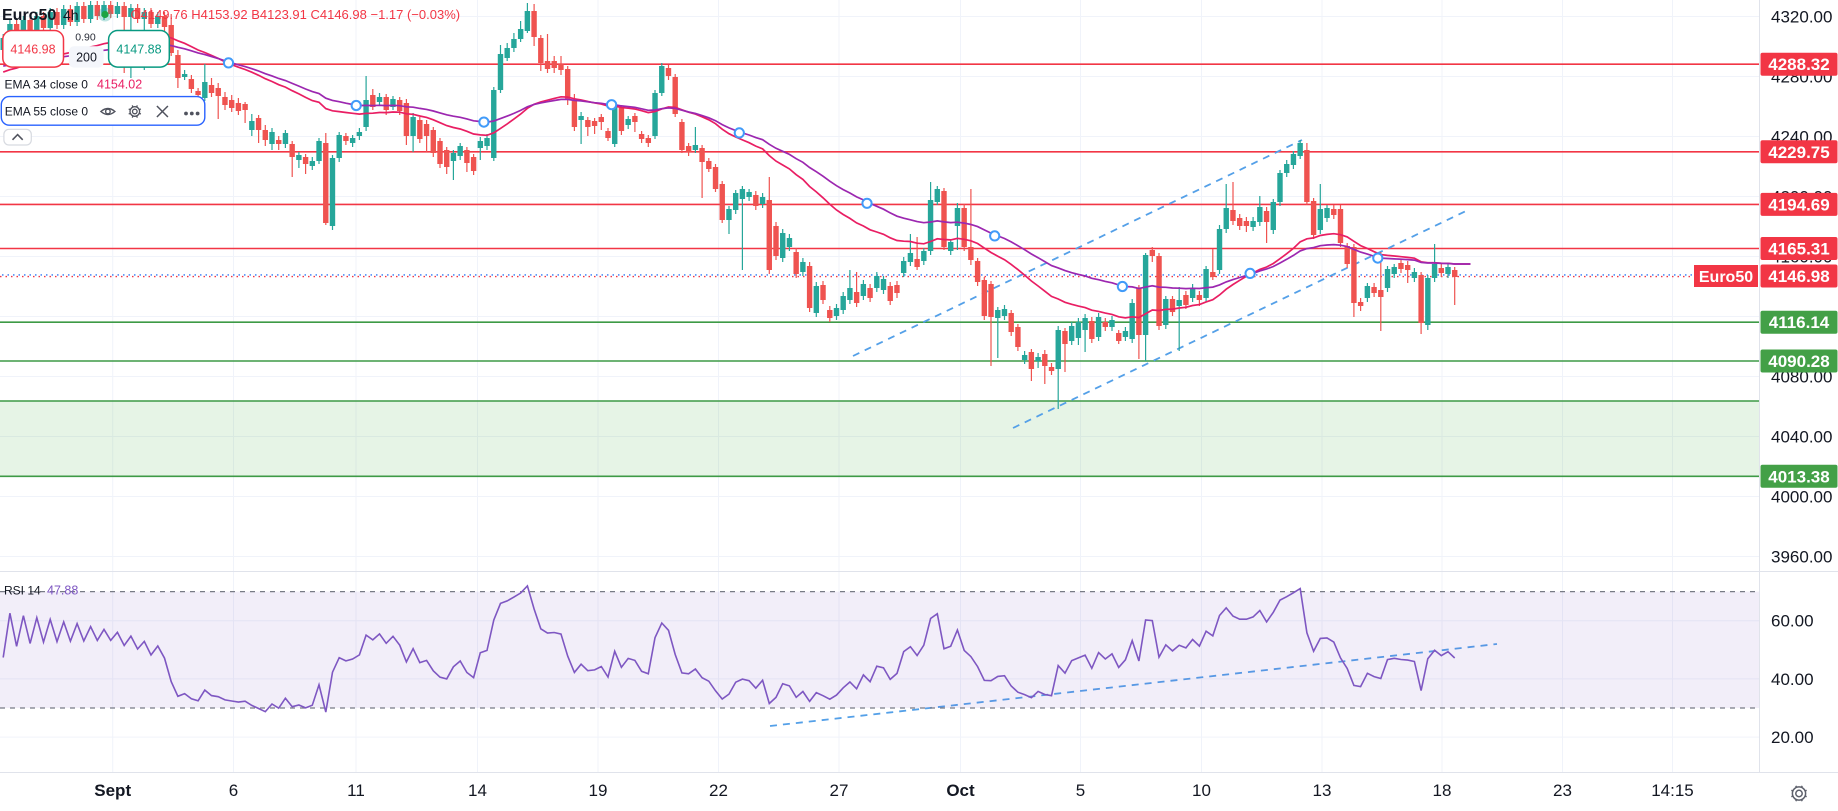  Describe the element at coordinates (1792, 621) in the screenshot. I see `svg-text: 60.00` at that location.